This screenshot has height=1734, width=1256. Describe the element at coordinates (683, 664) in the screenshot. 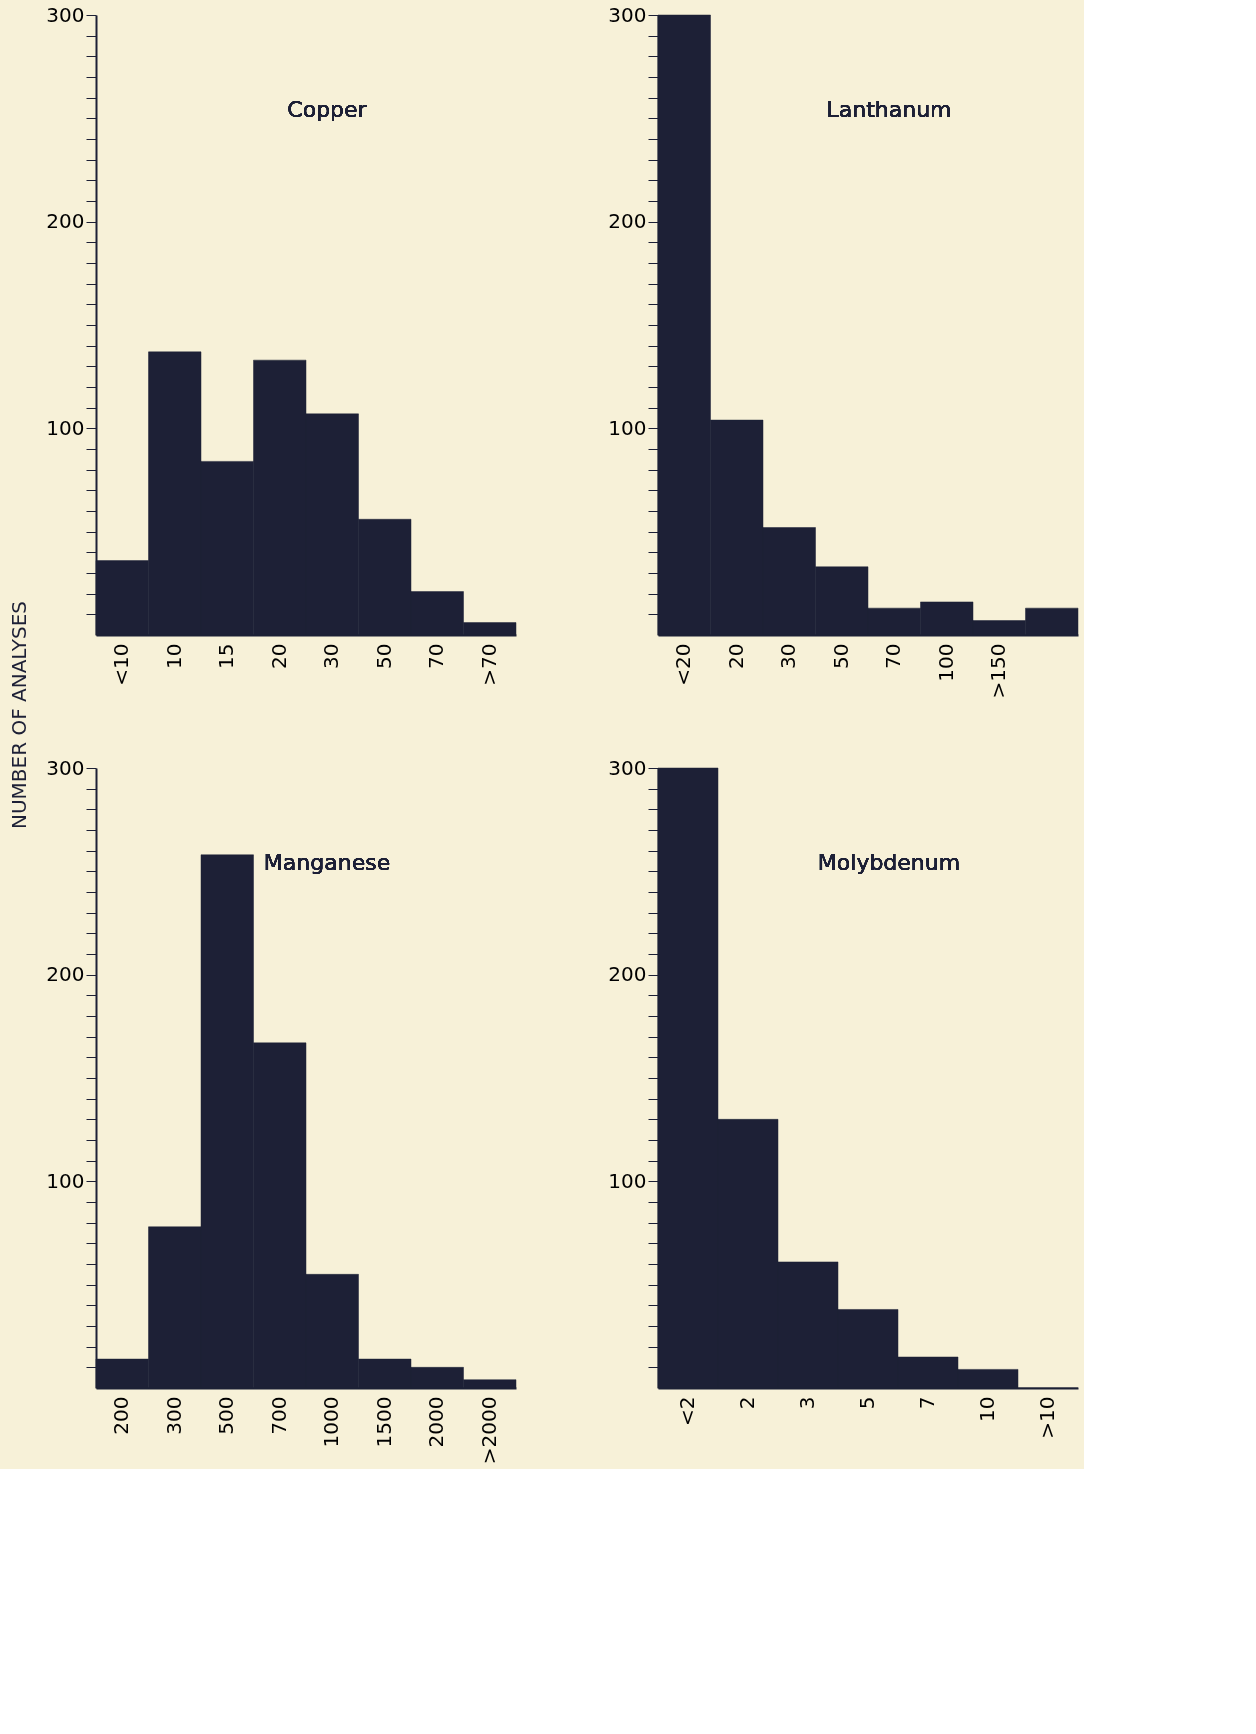

I see `x-tick-label: <20` at that location.